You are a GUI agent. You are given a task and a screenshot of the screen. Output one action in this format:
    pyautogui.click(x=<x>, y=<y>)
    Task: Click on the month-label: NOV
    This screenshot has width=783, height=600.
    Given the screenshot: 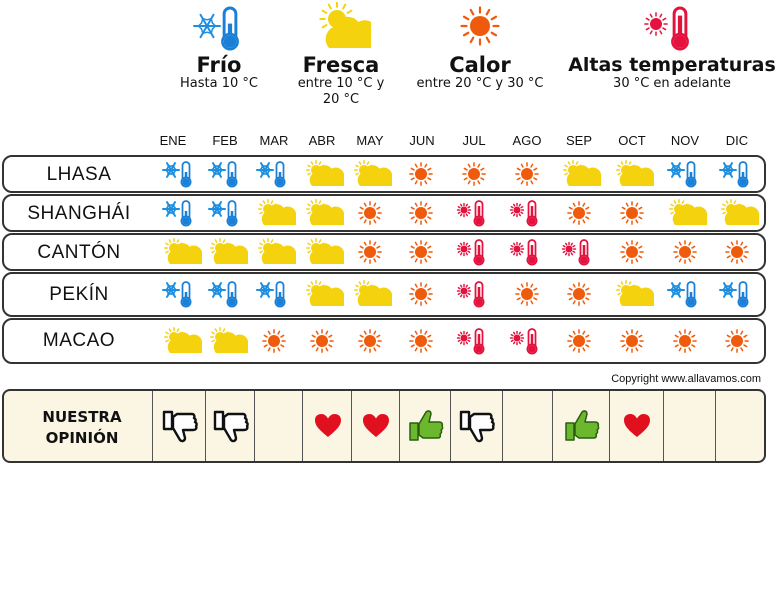 What is the action you would take?
    pyautogui.click(x=685, y=140)
    